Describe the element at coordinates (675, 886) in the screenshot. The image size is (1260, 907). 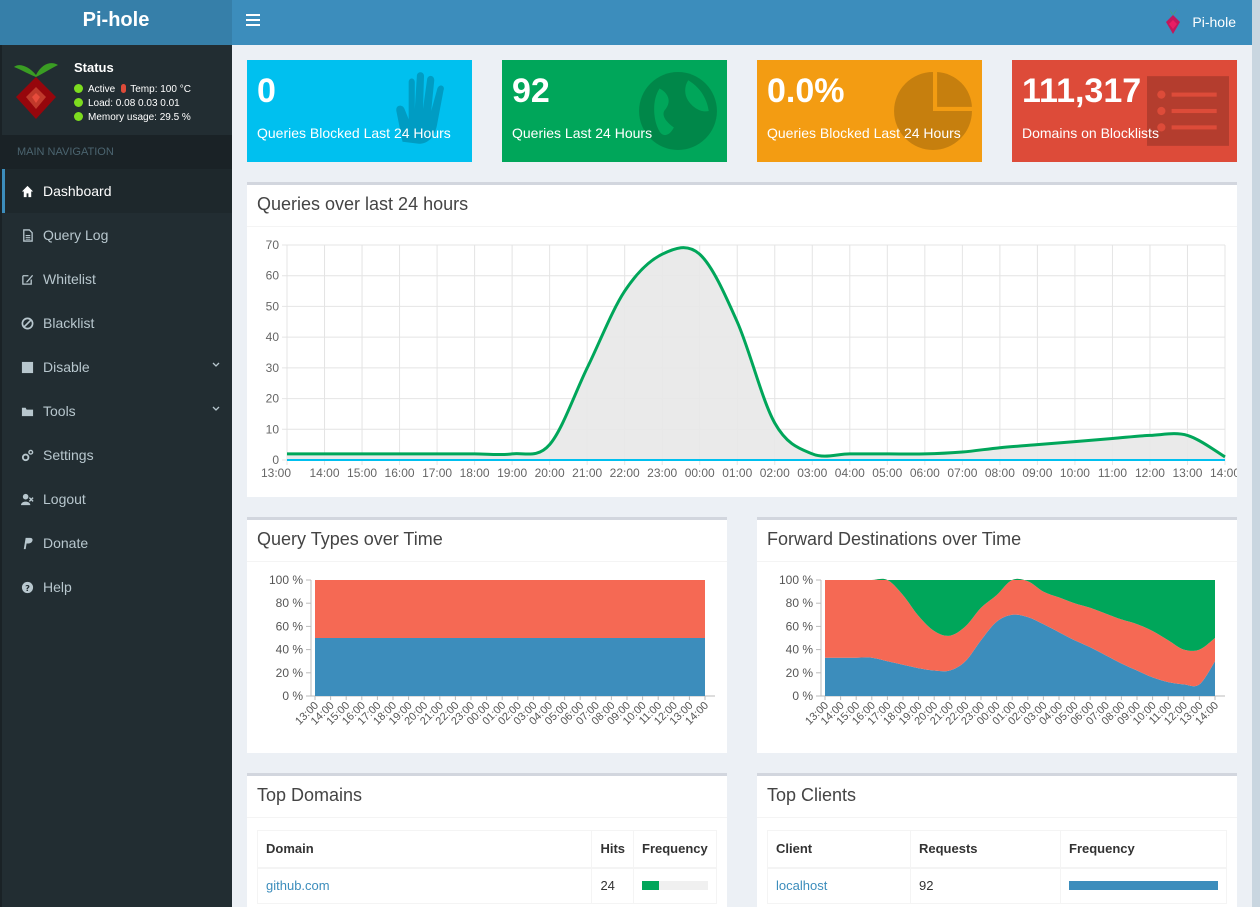
I see `frequency-bar` at that location.